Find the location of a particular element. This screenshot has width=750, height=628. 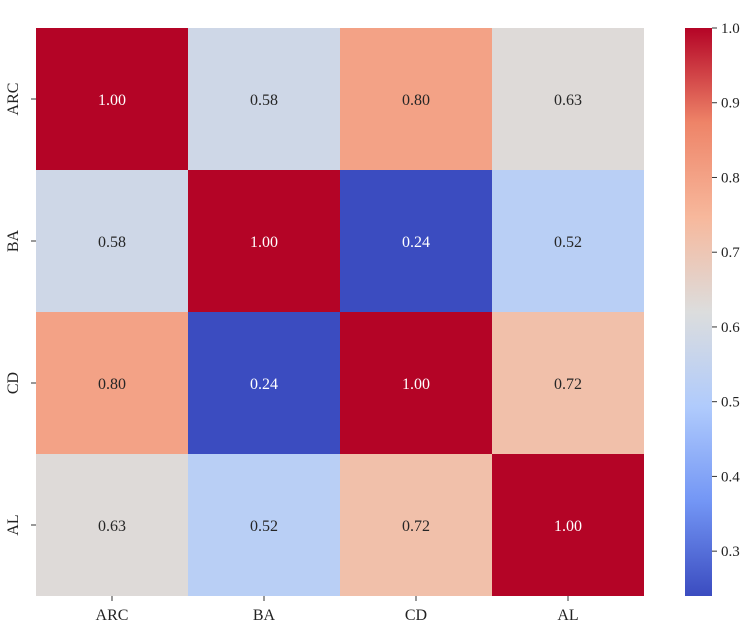

column-tick-labels: ARC BA CD AL is located at coordinates (337, 610).